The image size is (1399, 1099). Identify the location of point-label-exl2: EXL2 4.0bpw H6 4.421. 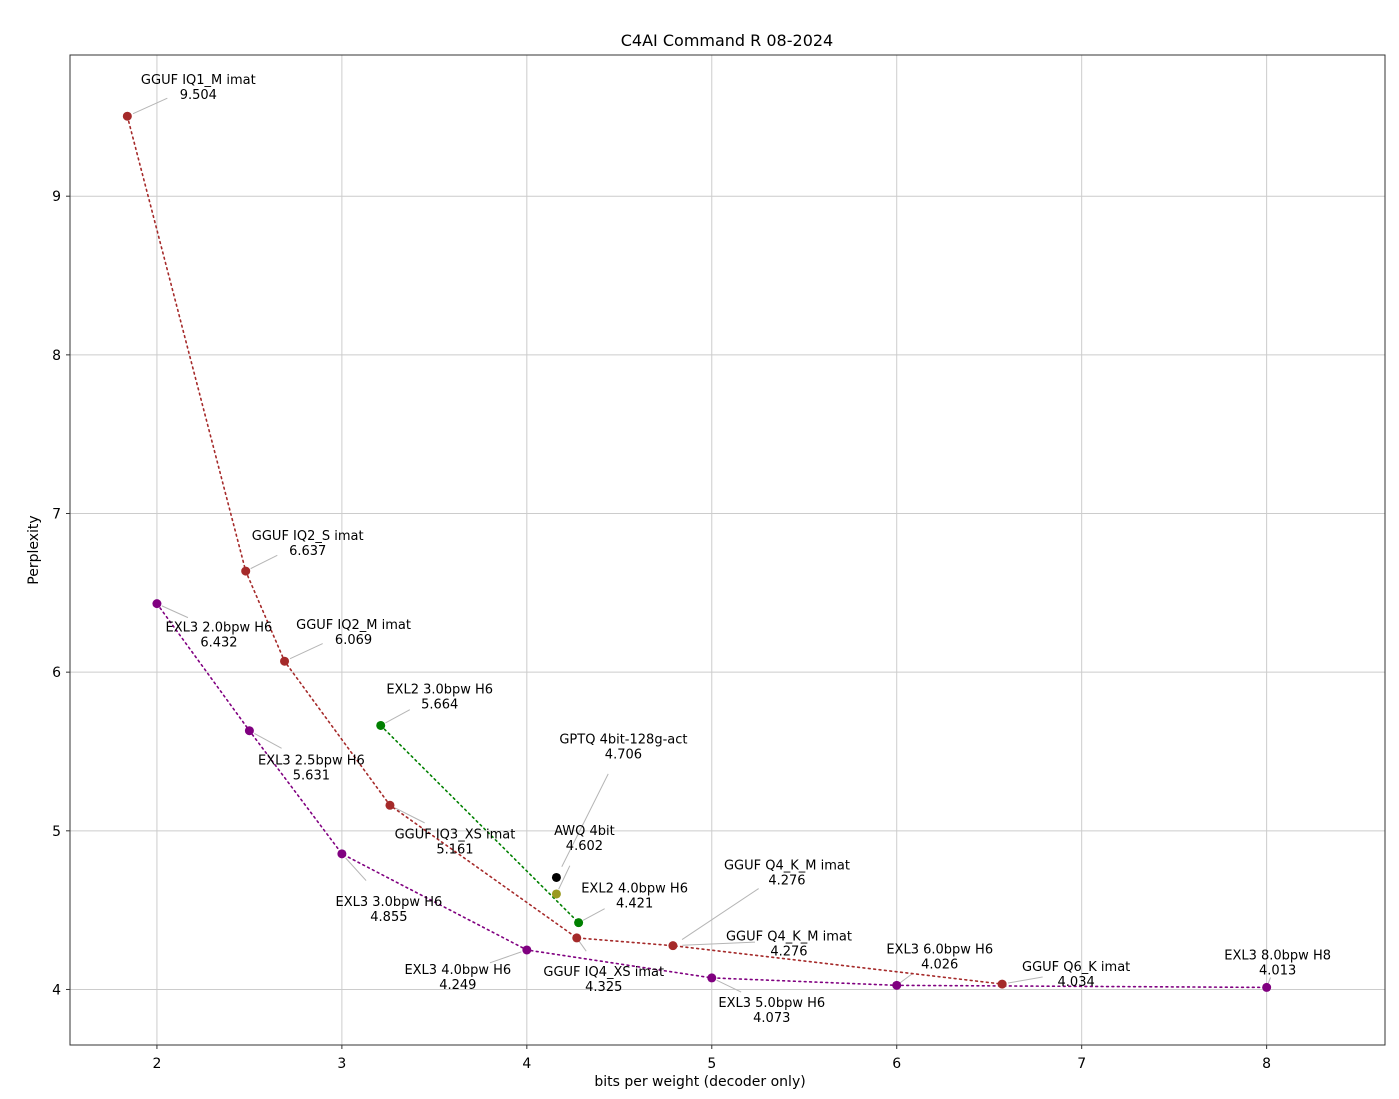
(634, 897).